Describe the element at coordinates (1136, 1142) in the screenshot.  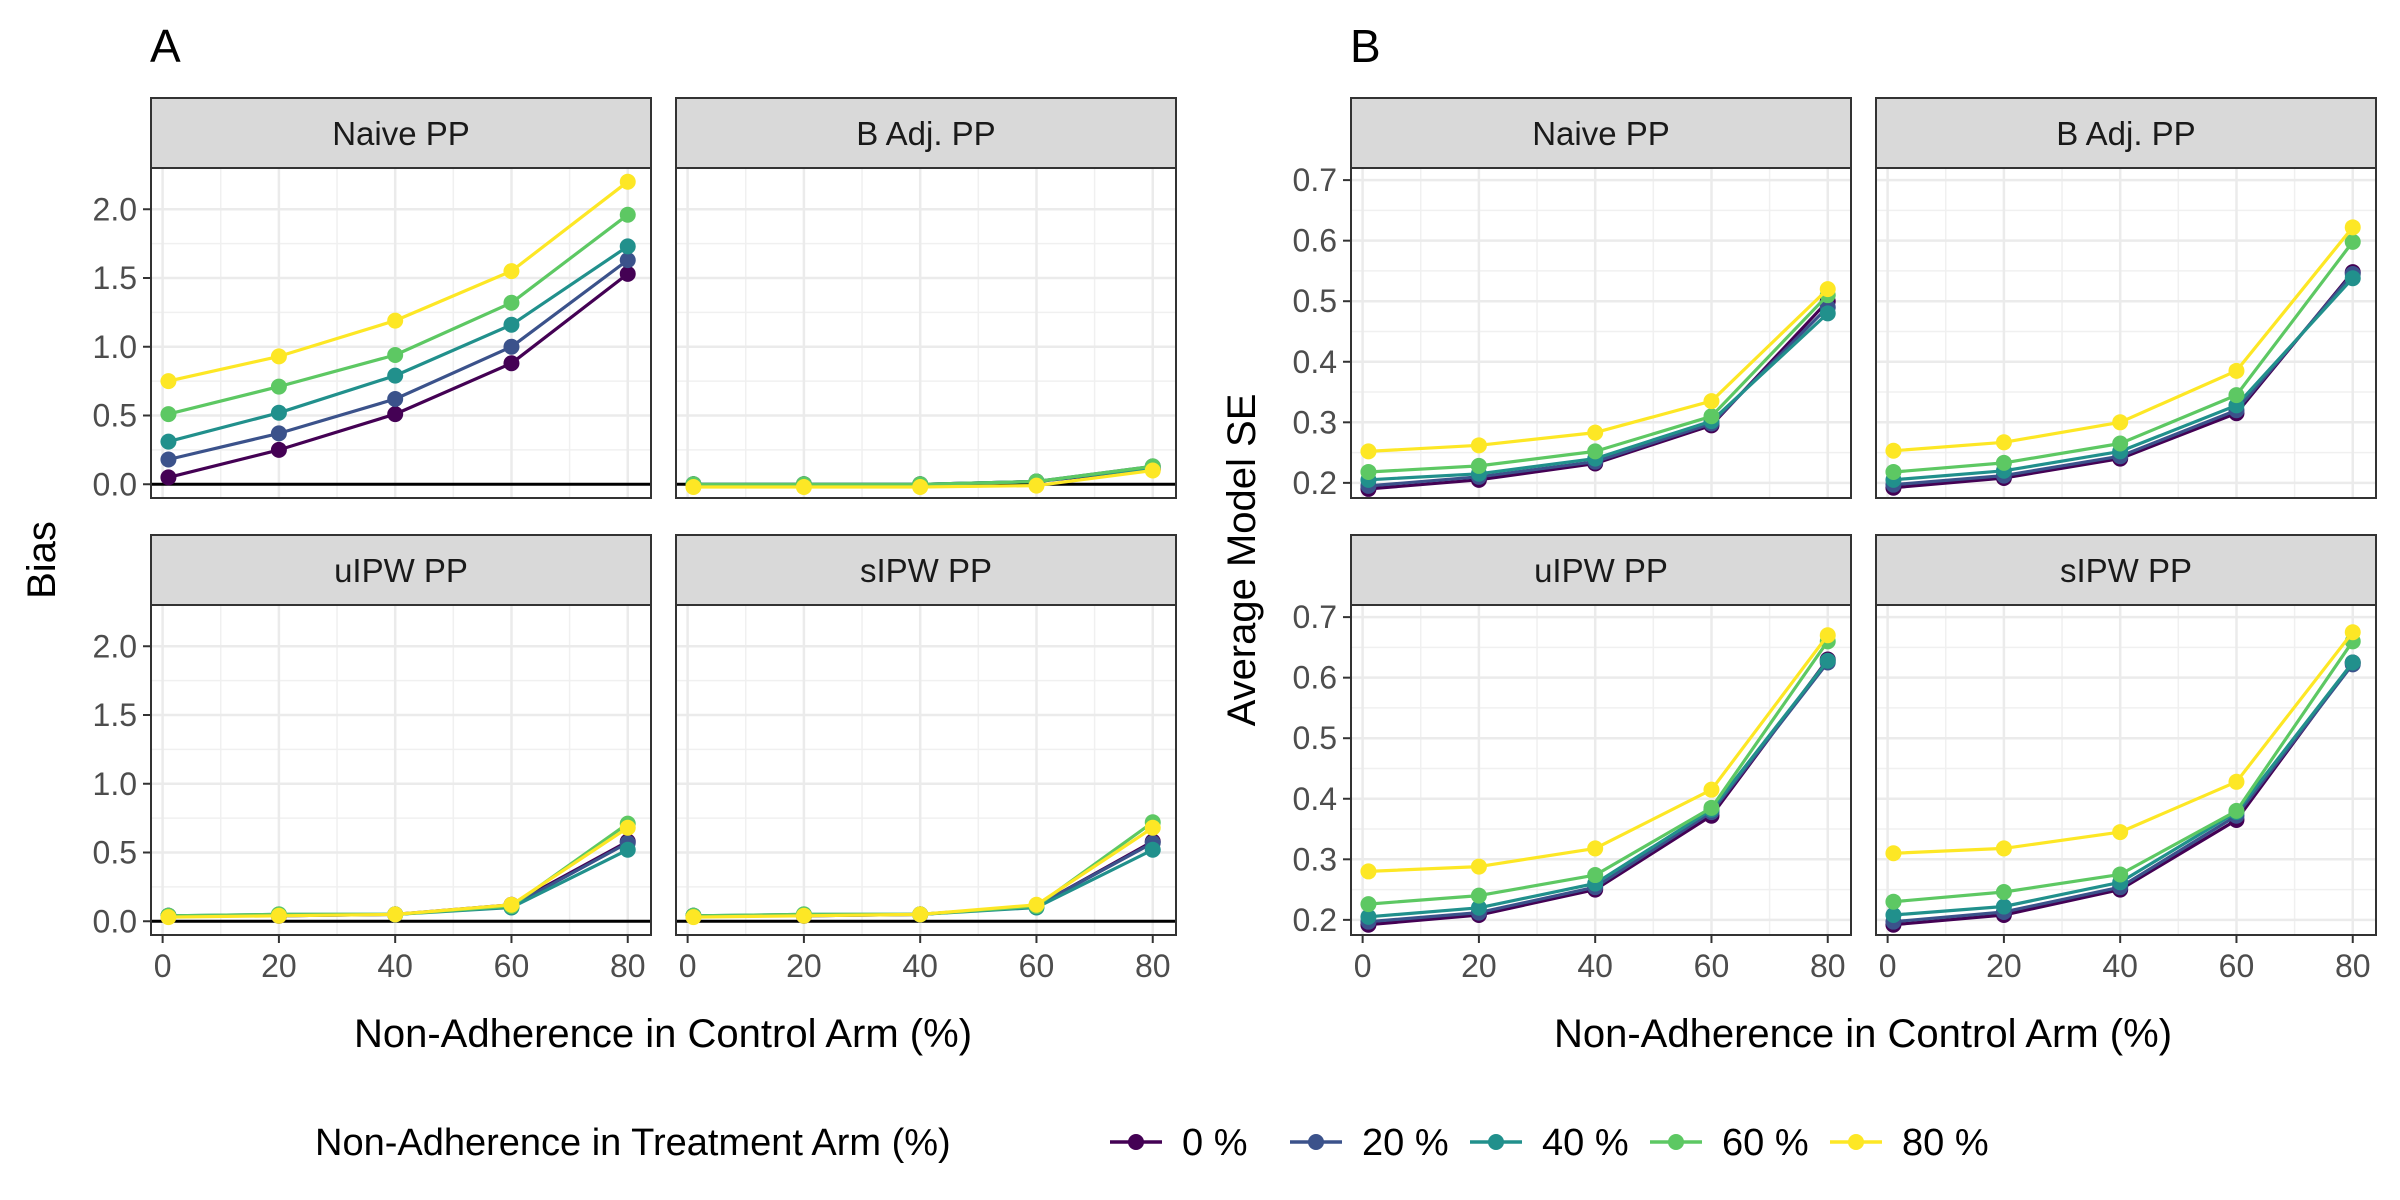
I see `legend-key-point` at that location.